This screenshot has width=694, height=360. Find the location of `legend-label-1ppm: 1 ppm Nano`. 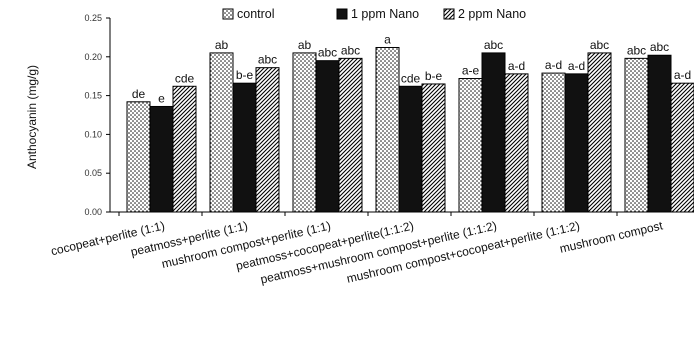

legend-label-1ppm: 1 ppm Nano is located at coordinates (385, 14).